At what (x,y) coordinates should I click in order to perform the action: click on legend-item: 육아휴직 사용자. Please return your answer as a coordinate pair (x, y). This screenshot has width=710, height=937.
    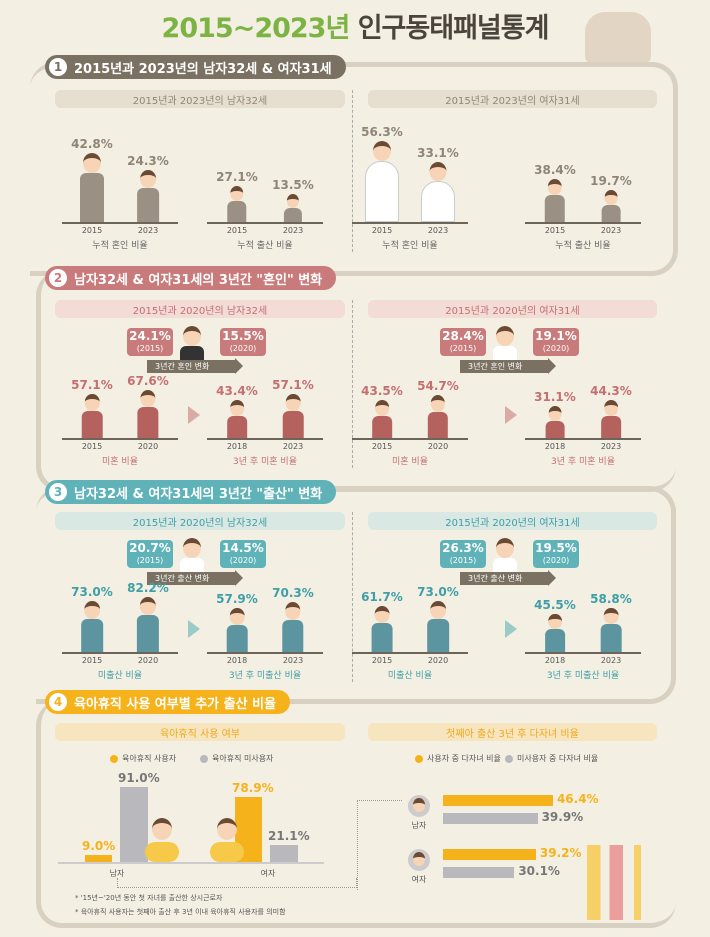
    Looking at the image, I should click on (143, 758).